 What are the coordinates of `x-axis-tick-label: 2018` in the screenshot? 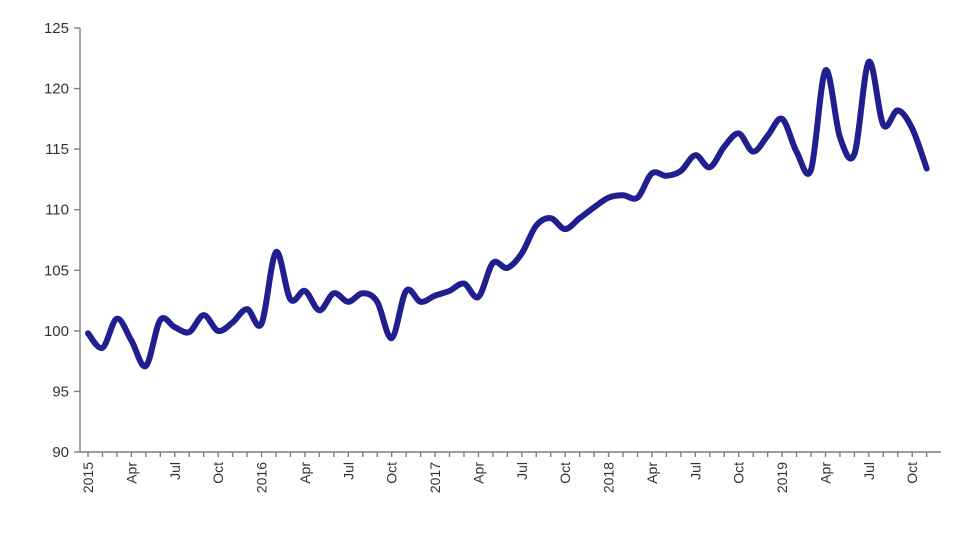 It's located at (609, 477).